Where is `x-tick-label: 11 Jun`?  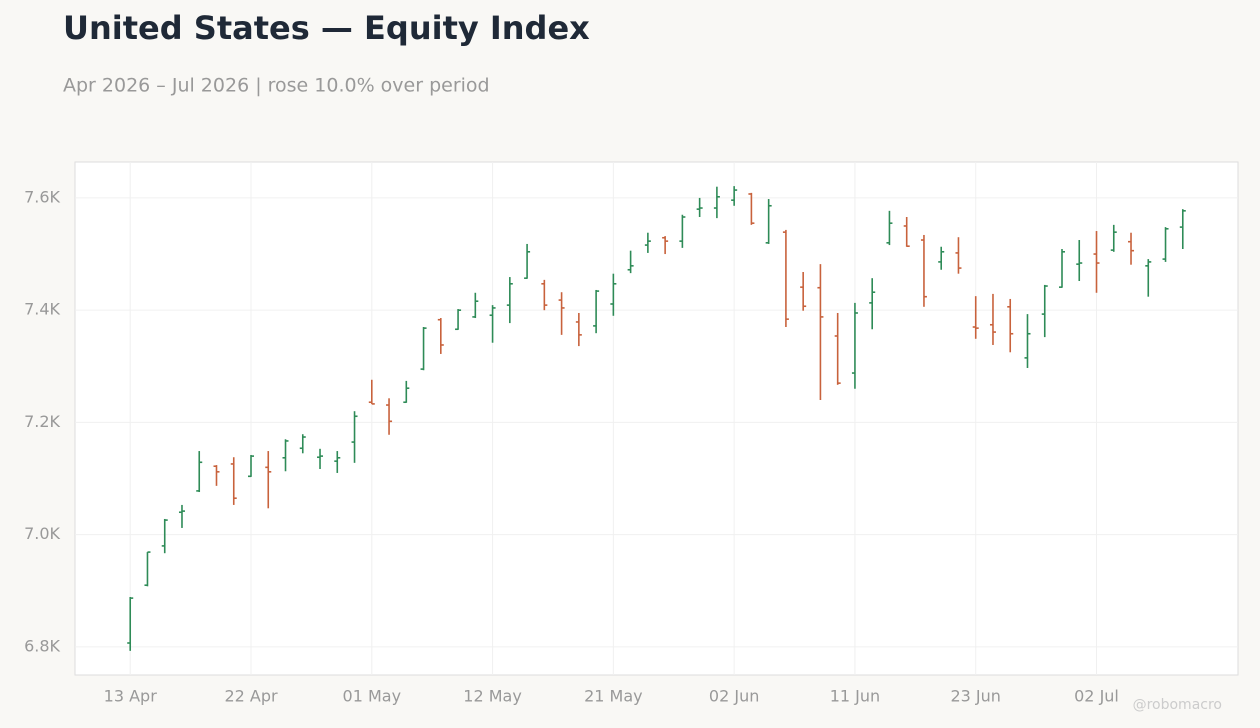
x-tick-label: 11 Jun is located at coordinates (855, 696).